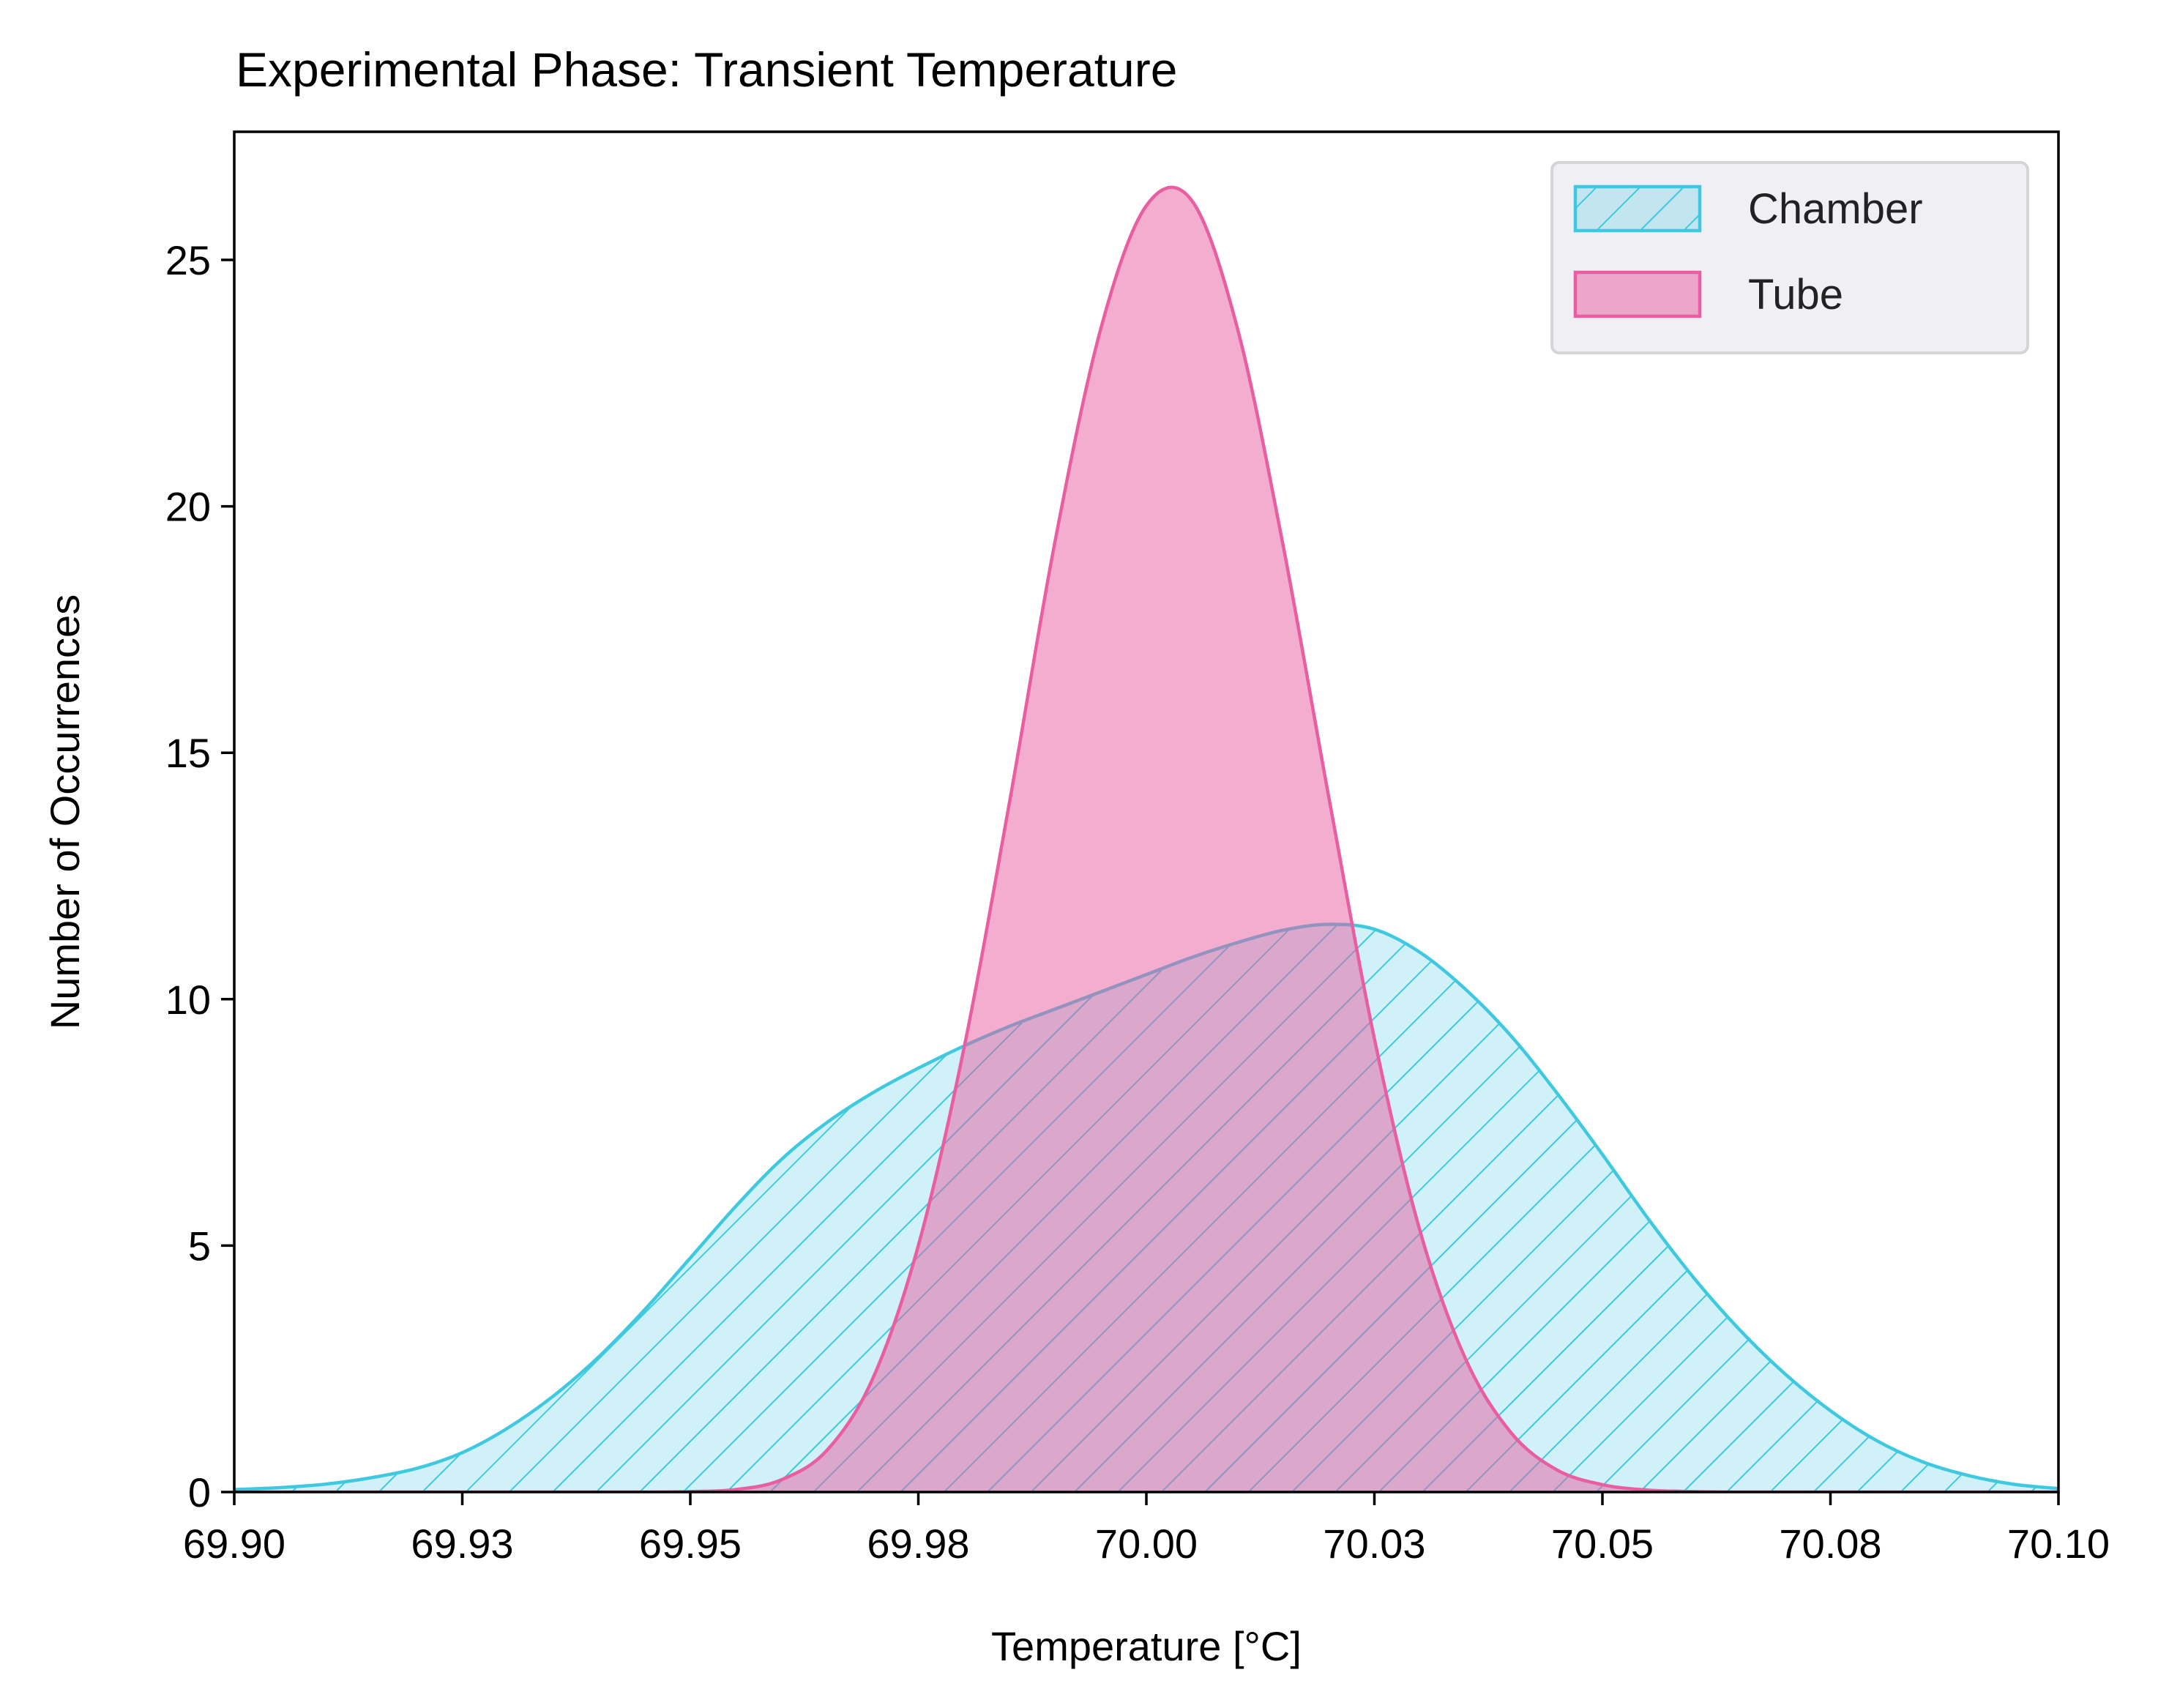  What do you see at coordinates (188, 260) in the screenshot?
I see `y-tick-label: 25` at bounding box center [188, 260].